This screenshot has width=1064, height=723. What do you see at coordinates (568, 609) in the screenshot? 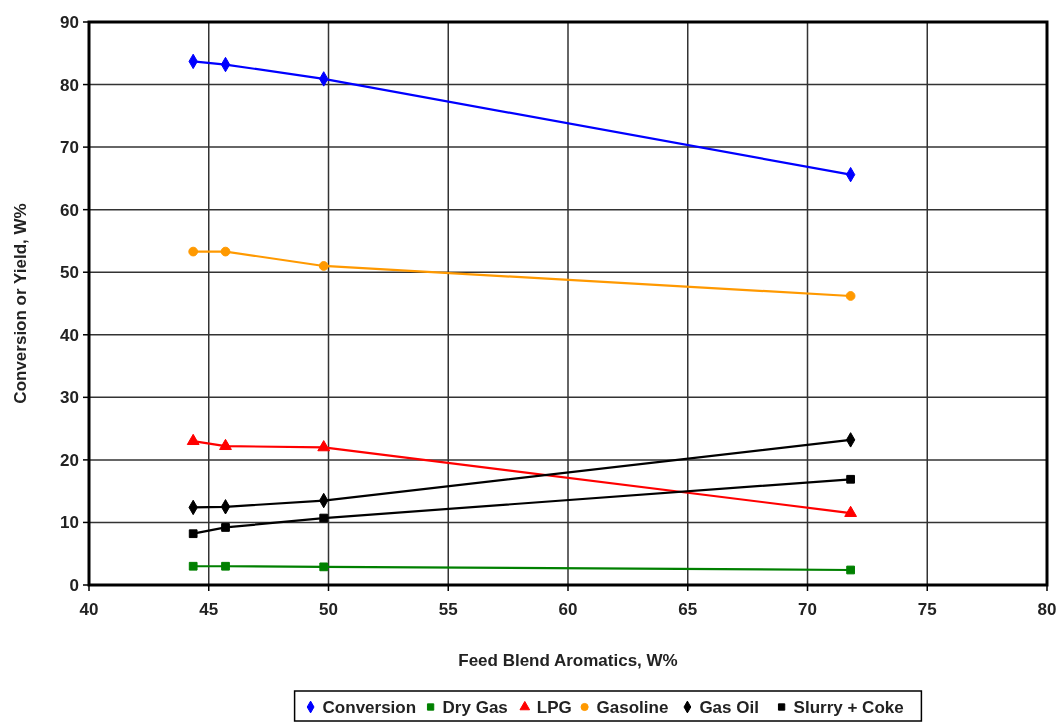
I see `x-tick-label: 60` at bounding box center [568, 609].